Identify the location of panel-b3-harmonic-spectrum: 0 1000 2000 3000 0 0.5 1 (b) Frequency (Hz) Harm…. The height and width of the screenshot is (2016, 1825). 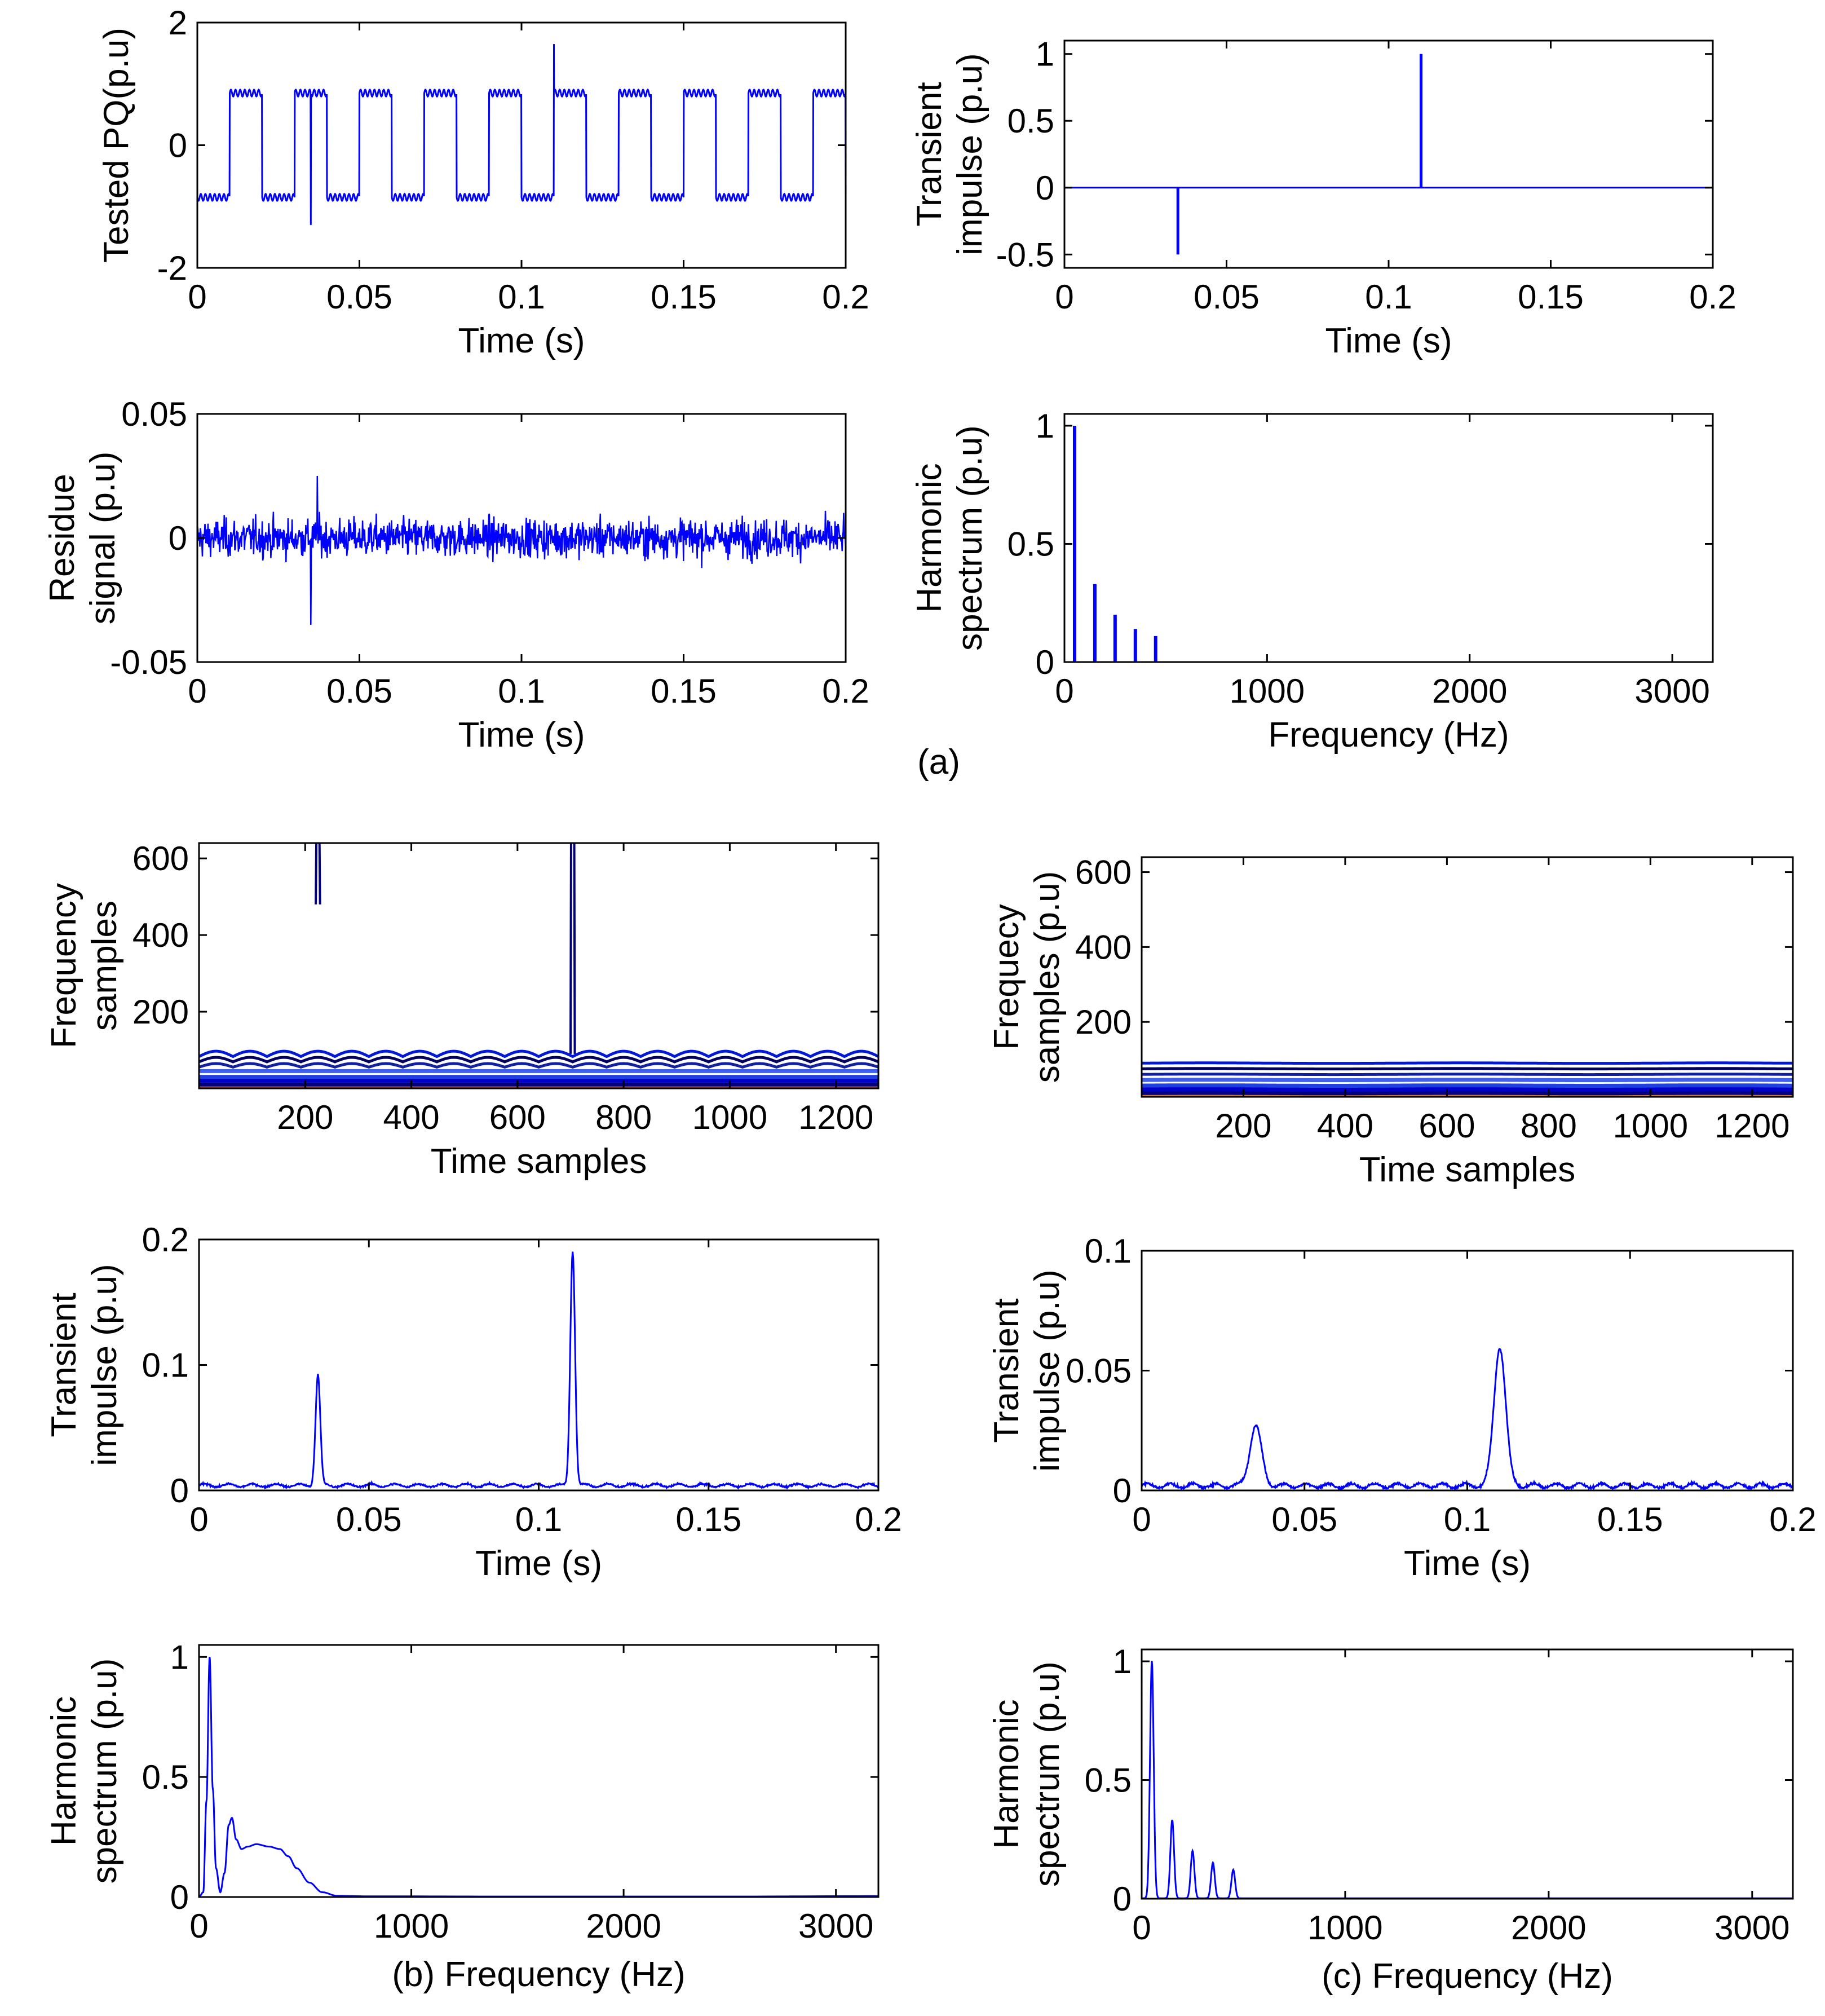
(463, 1816).